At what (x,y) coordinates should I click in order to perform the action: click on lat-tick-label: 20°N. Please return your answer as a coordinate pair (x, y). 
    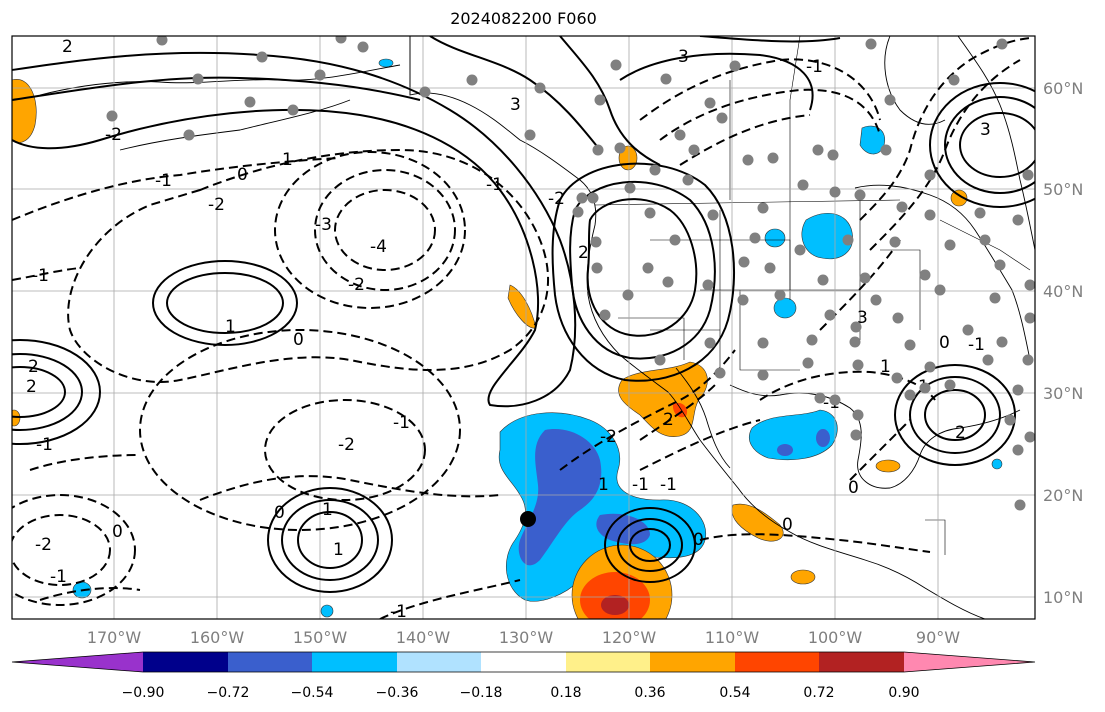
    Looking at the image, I should click on (1063, 495).